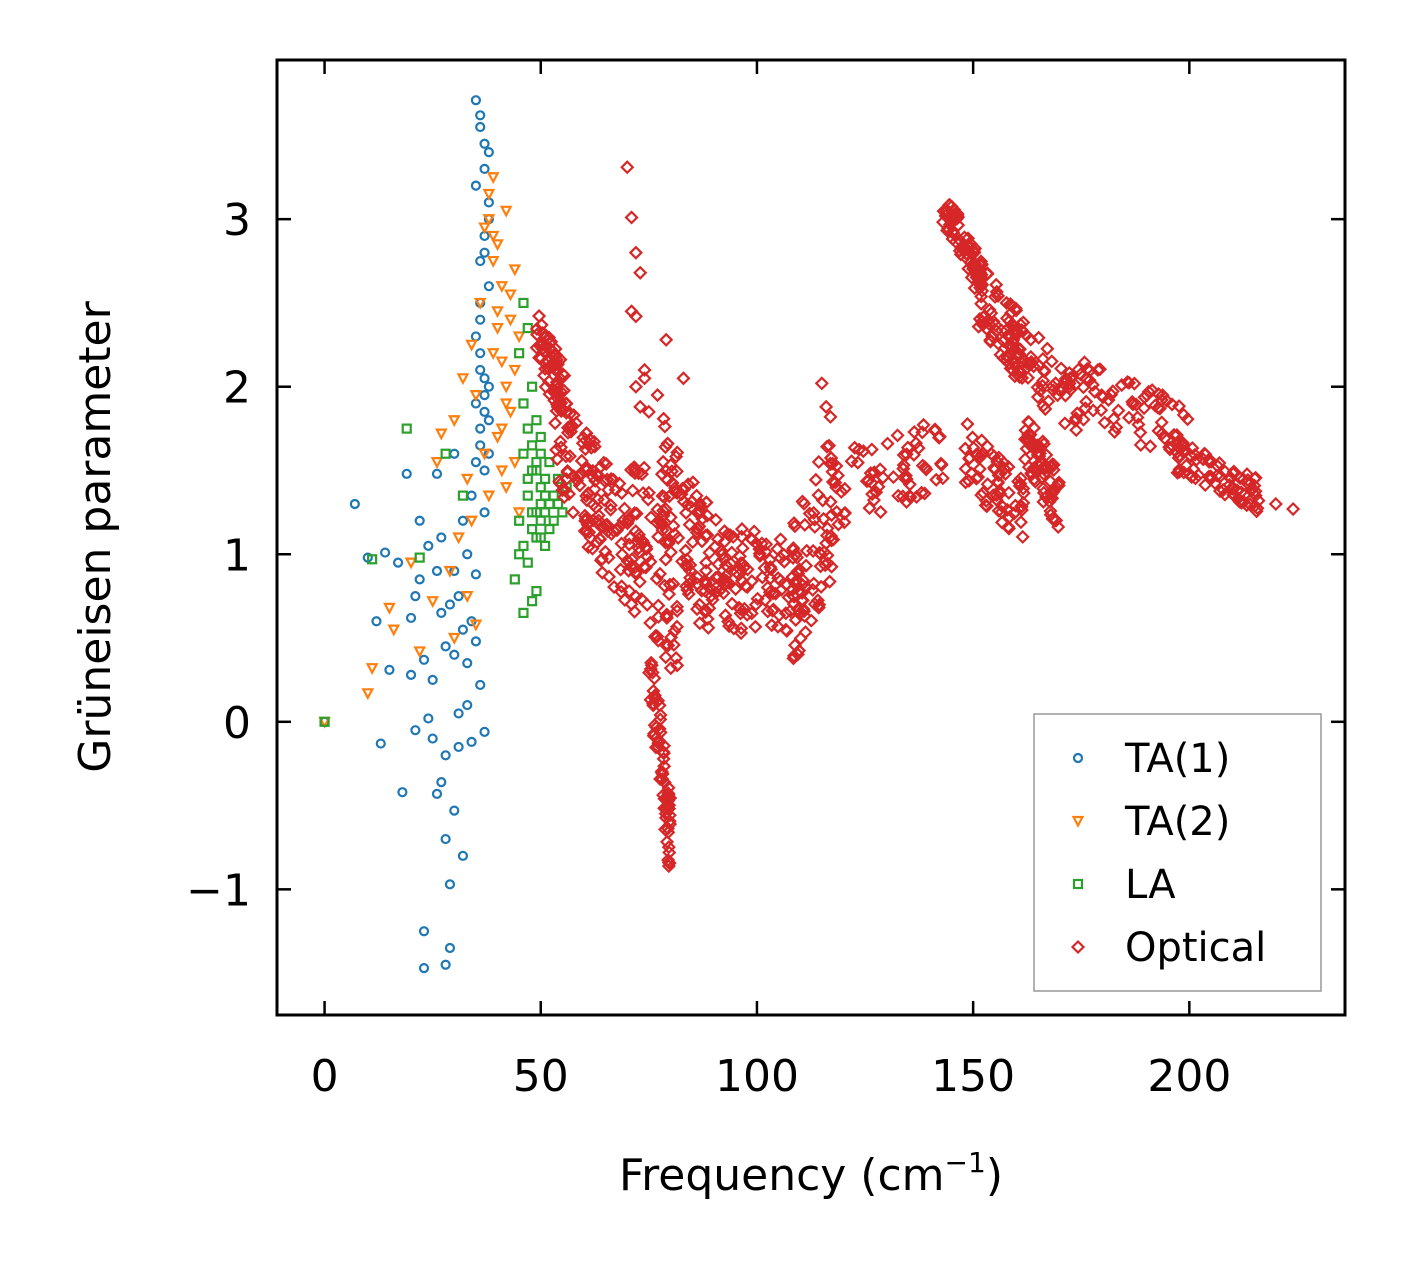 The height and width of the screenshot is (1264, 1406). What do you see at coordinates (406, 534) in the screenshot?
I see `series-TA(1)` at bounding box center [406, 534].